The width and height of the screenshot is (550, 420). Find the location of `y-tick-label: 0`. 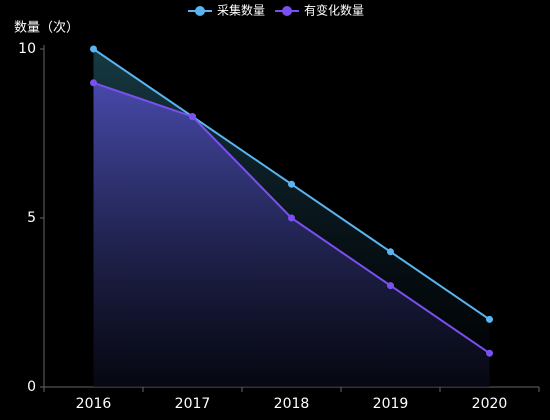

y-tick-label: 0 is located at coordinates (31, 387).